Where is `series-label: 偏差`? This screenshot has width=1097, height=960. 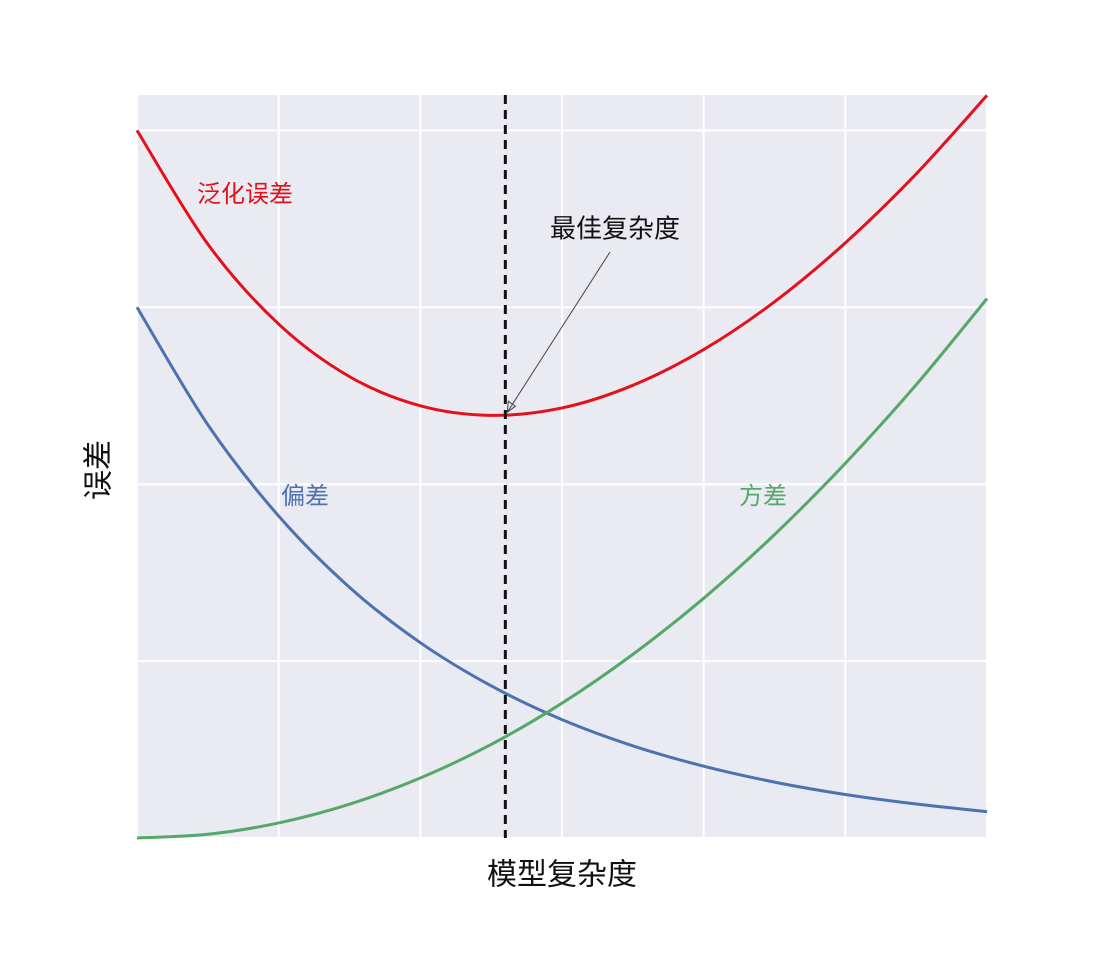
series-label: 偏差 is located at coordinates (305, 496).